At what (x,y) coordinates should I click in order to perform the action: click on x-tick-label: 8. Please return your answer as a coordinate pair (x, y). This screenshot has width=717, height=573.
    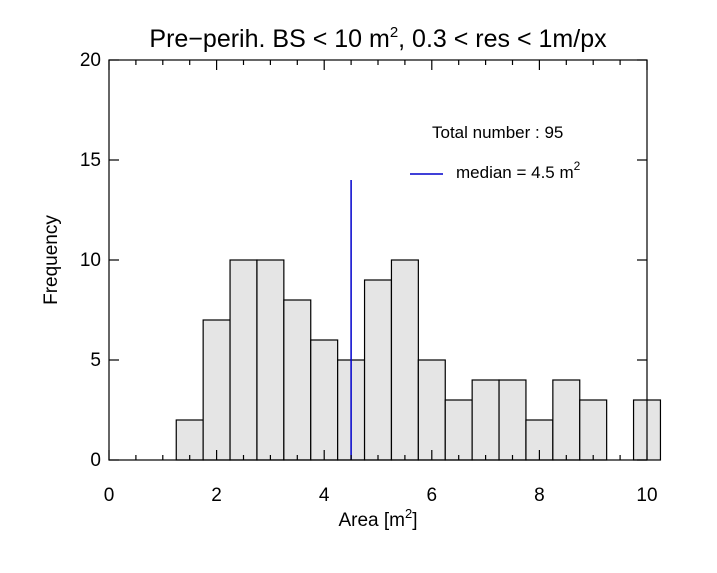
    Looking at the image, I should click on (539, 495).